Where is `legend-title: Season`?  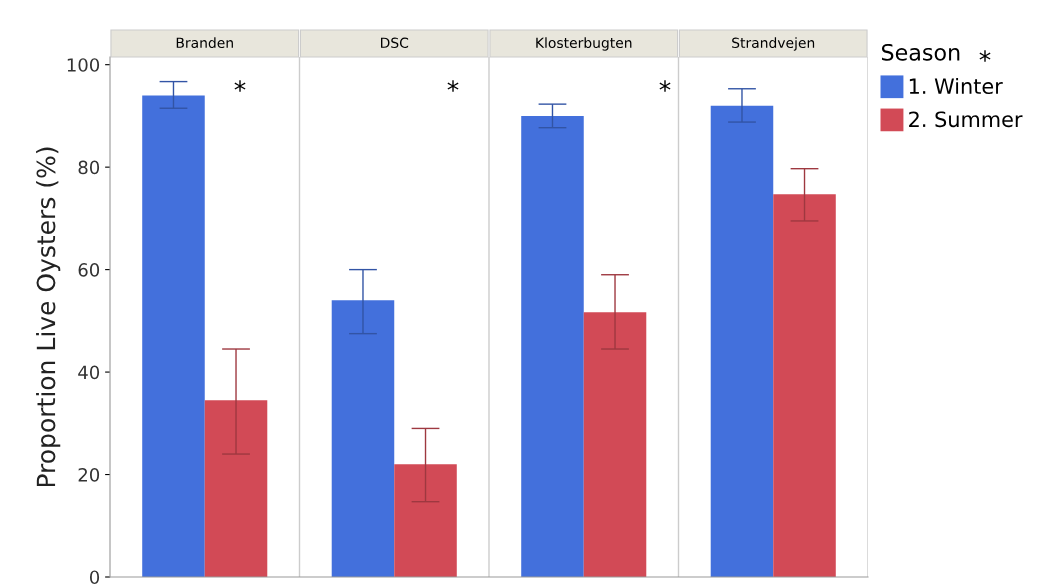 legend-title: Season is located at coordinates (920, 52).